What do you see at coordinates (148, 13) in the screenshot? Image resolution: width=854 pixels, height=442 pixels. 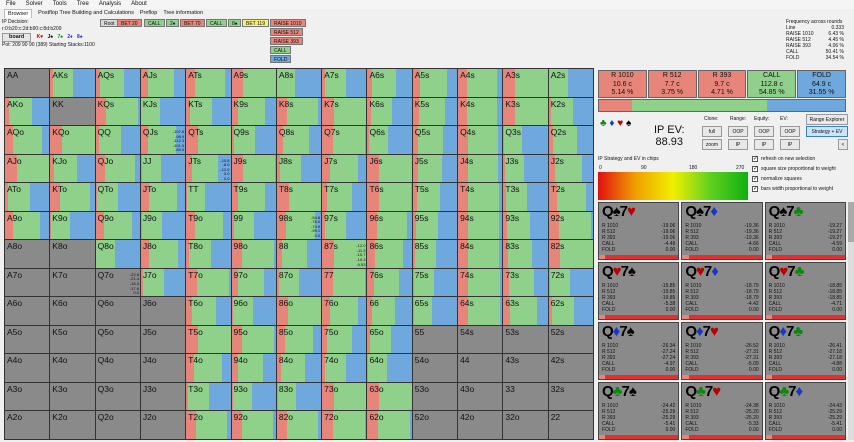 I see `tab-2: Preflop` at bounding box center [148, 13].